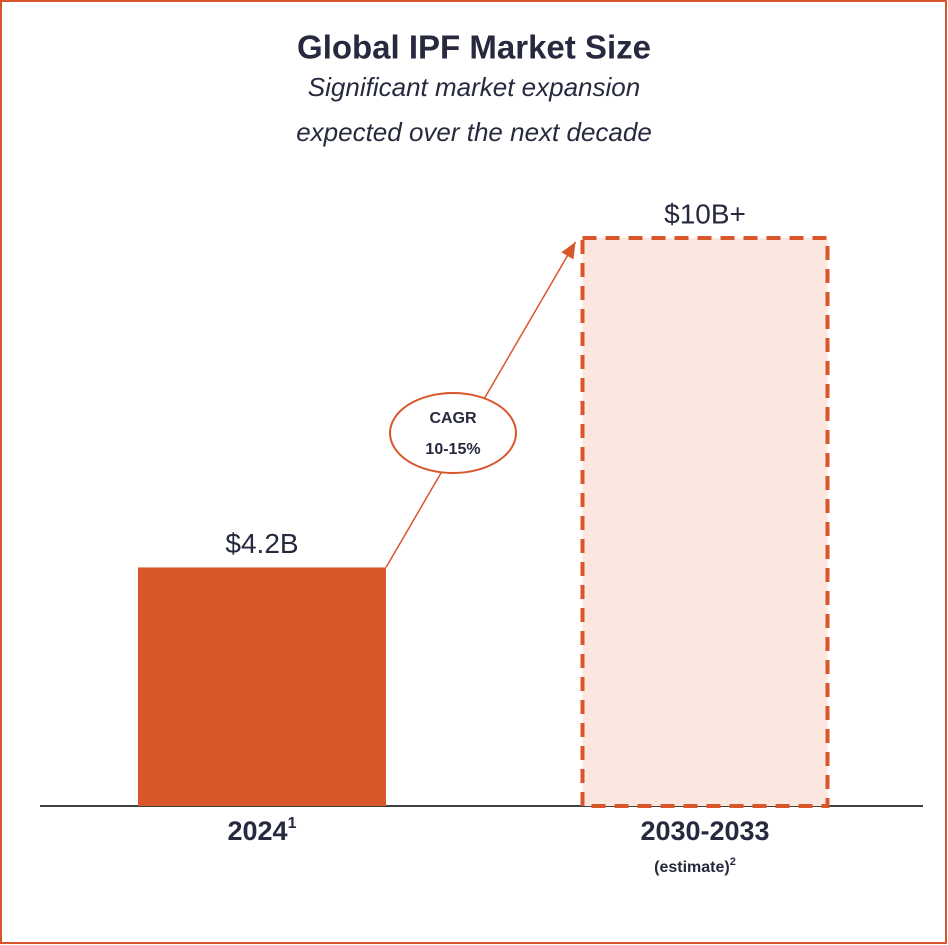  Describe the element at coordinates (705, 213) in the screenshot. I see `value-label: $10B+` at that location.